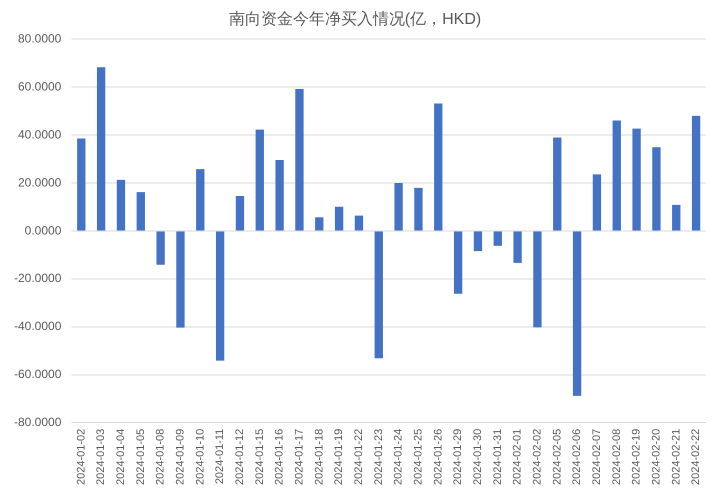 The height and width of the screenshot is (495, 720). Describe the element at coordinates (355, 19) in the screenshot. I see `chart-title: 南向资金今年净买入情况(亿，HKD)` at that location.